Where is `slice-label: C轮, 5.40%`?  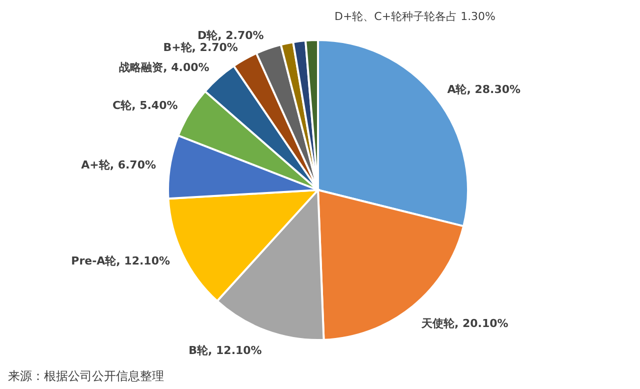
slice-label: C轮, 5.40% is located at coordinates (145, 105).